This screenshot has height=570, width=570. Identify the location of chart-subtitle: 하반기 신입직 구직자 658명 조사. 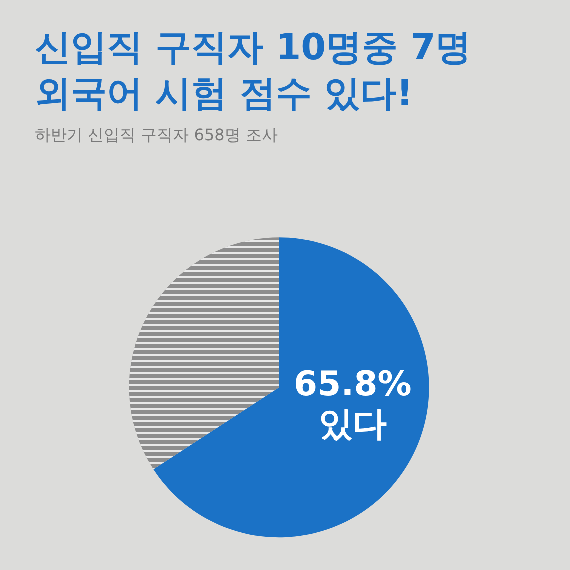
(156, 135).